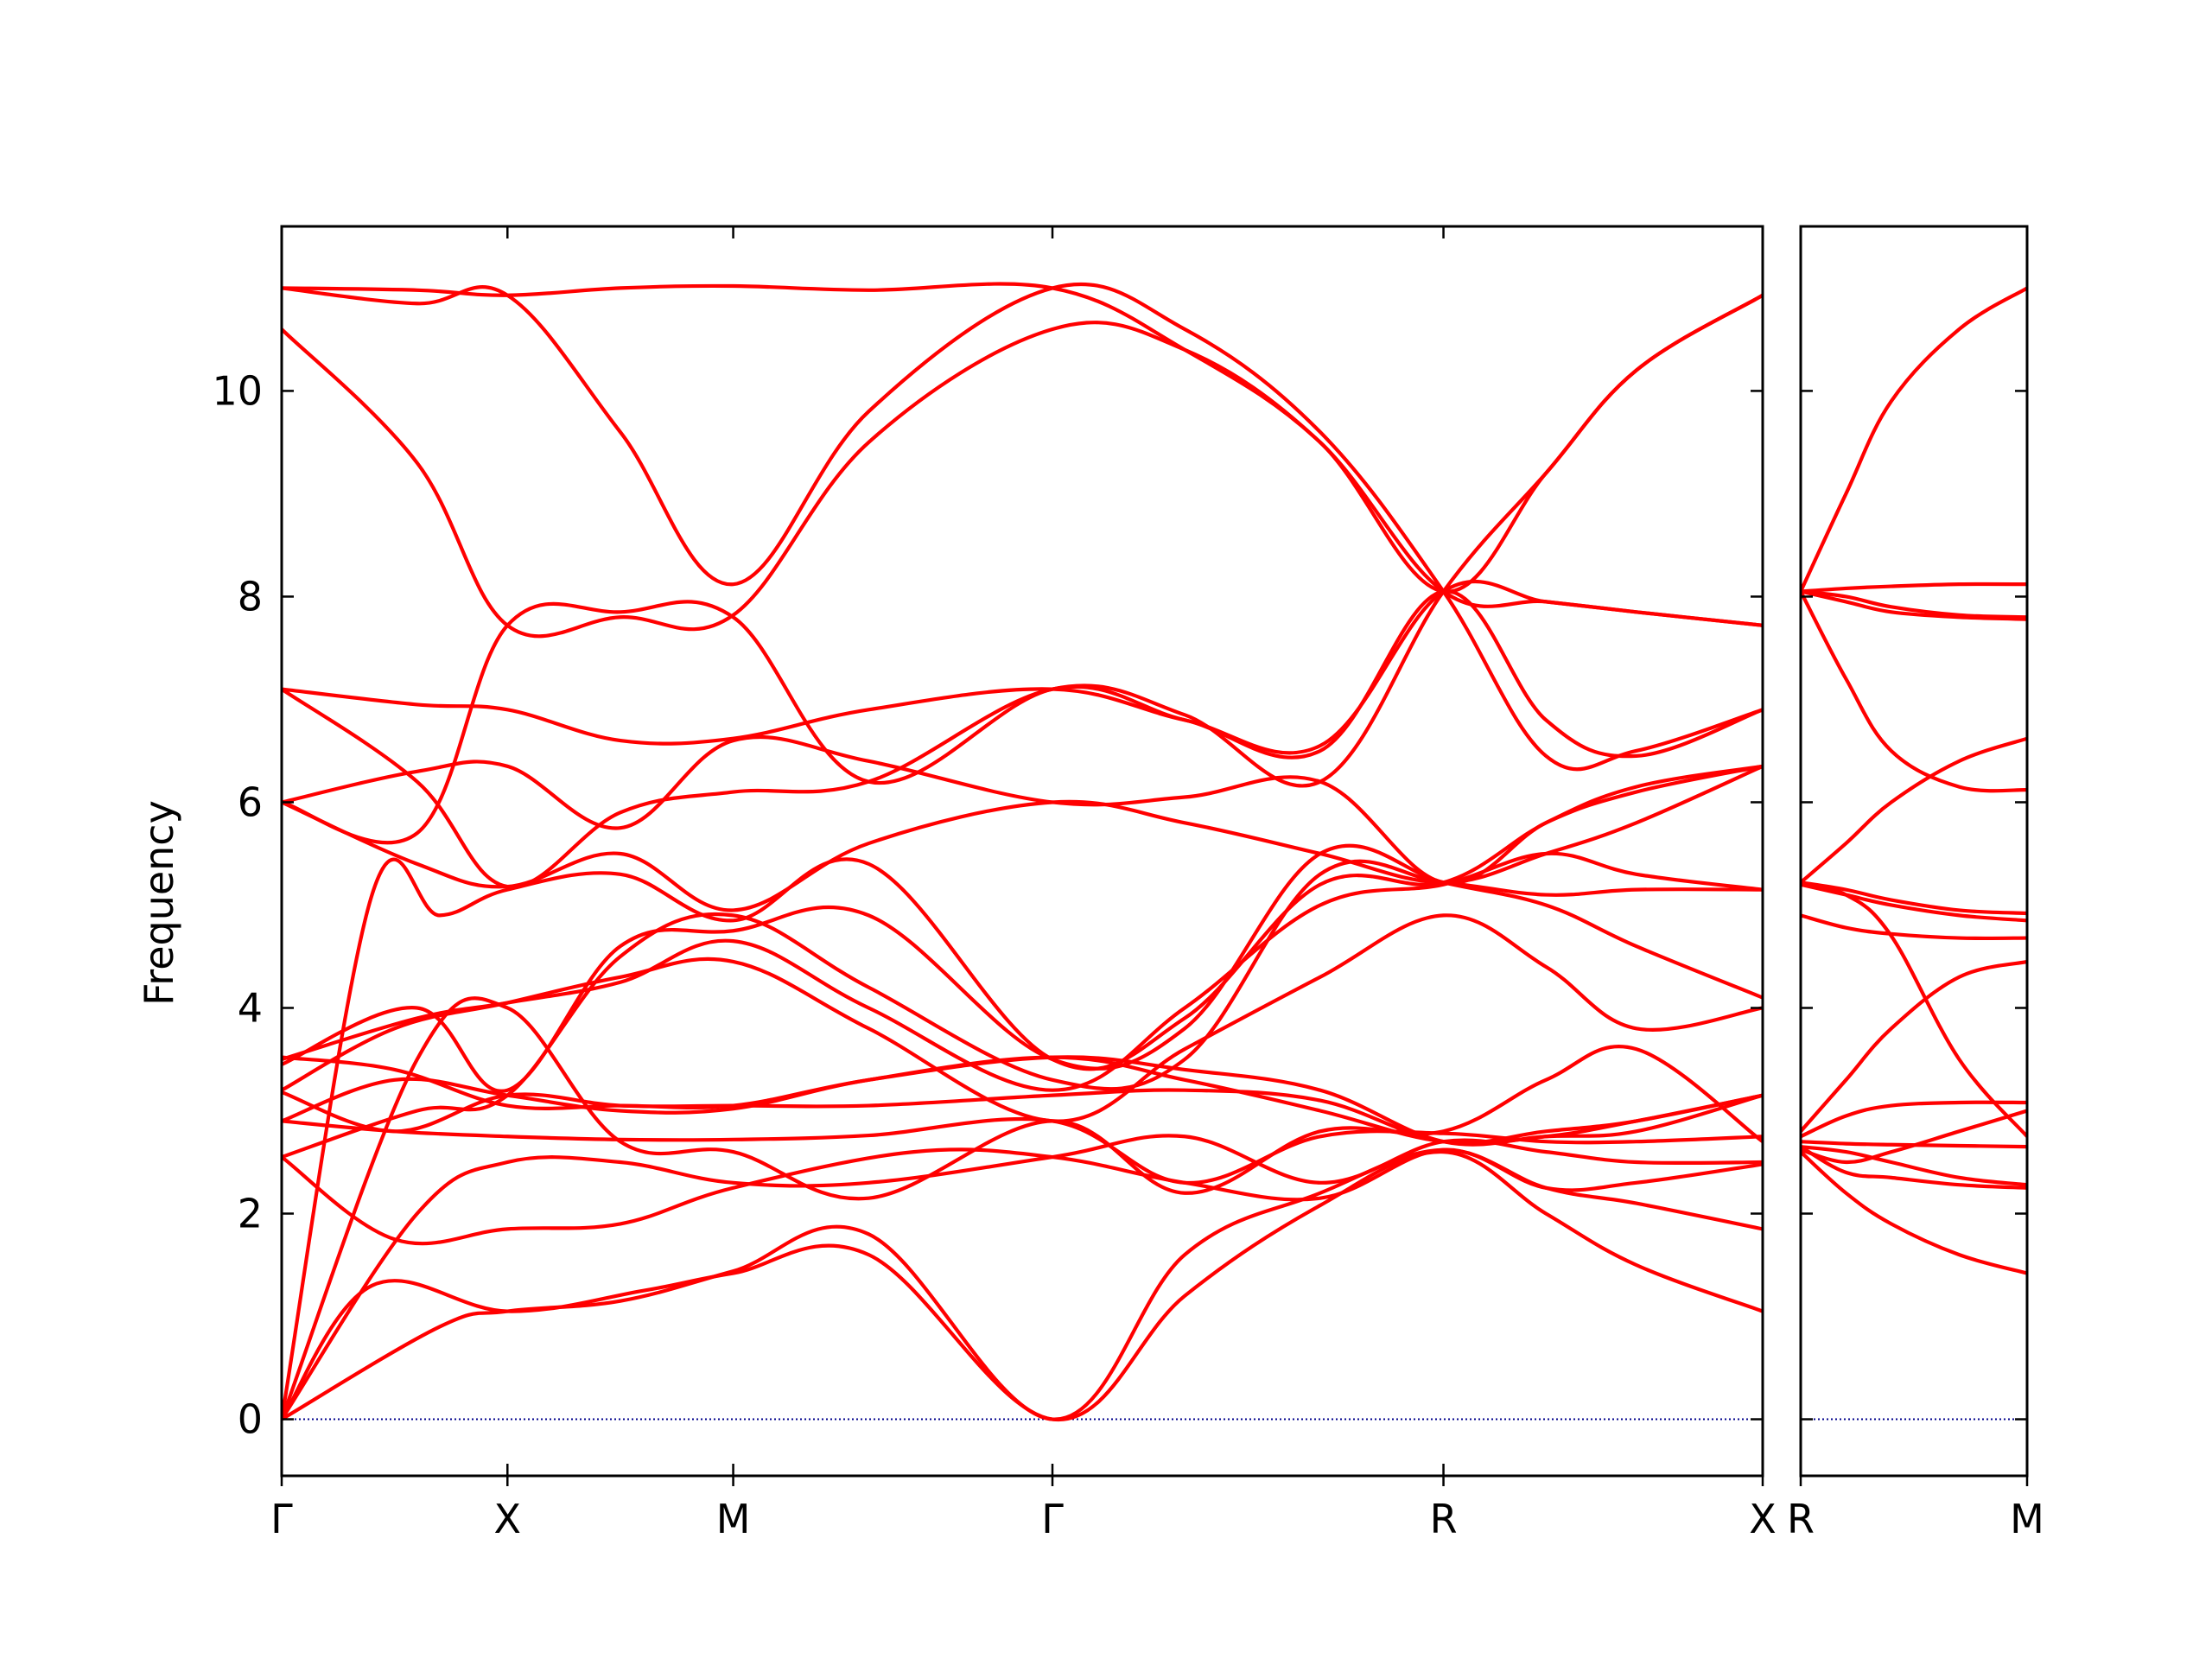  What do you see at coordinates (250, 1419) in the screenshot?
I see `y-tick-label: 0` at bounding box center [250, 1419].